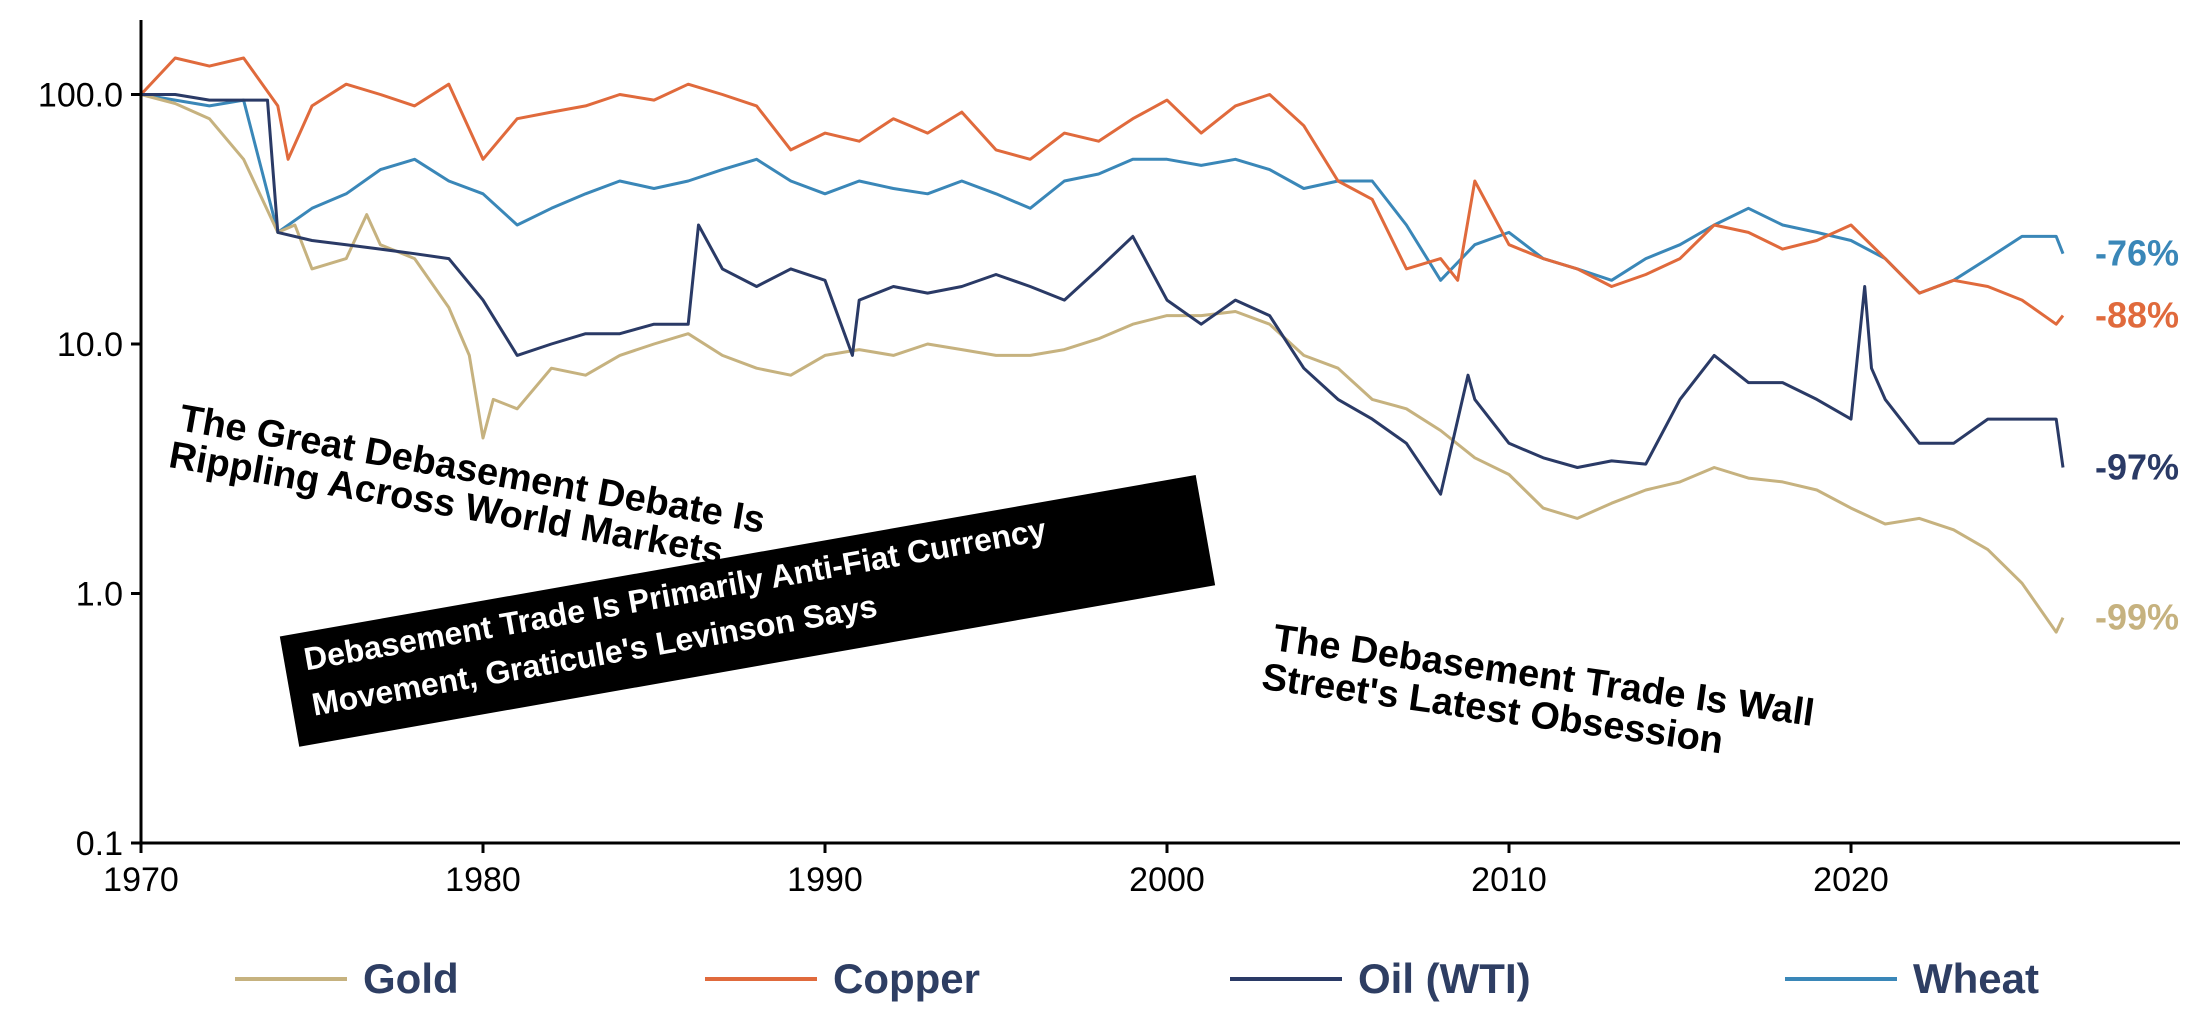 This screenshot has height=1016, width=2194. I want to click on legend: Gold Copper Oil (WTI) Wheat, so click(1137, 978).